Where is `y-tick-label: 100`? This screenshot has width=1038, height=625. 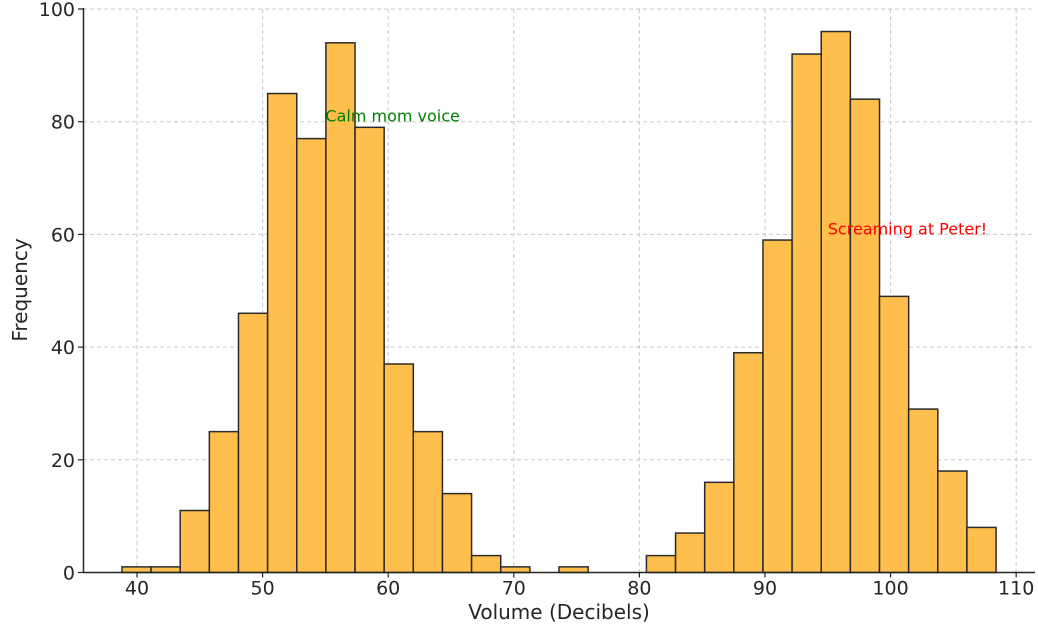 y-tick-label: 100 is located at coordinates (57, 10).